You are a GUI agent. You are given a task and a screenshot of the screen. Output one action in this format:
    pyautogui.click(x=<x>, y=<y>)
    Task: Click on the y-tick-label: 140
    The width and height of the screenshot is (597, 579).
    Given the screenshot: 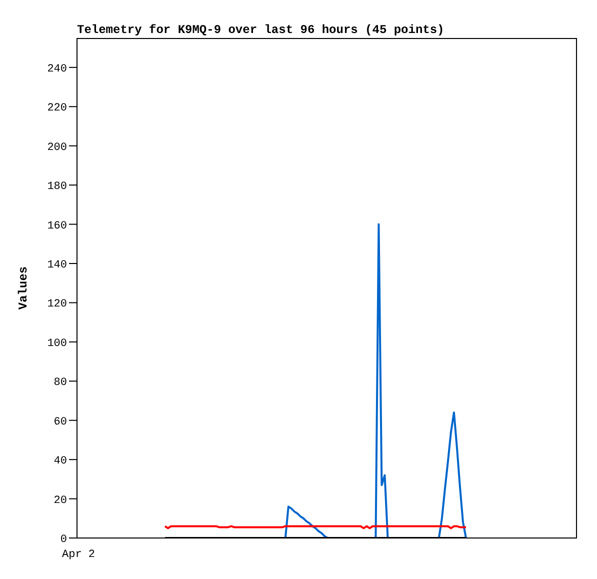 What is the action you would take?
    pyautogui.click(x=57, y=265)
    